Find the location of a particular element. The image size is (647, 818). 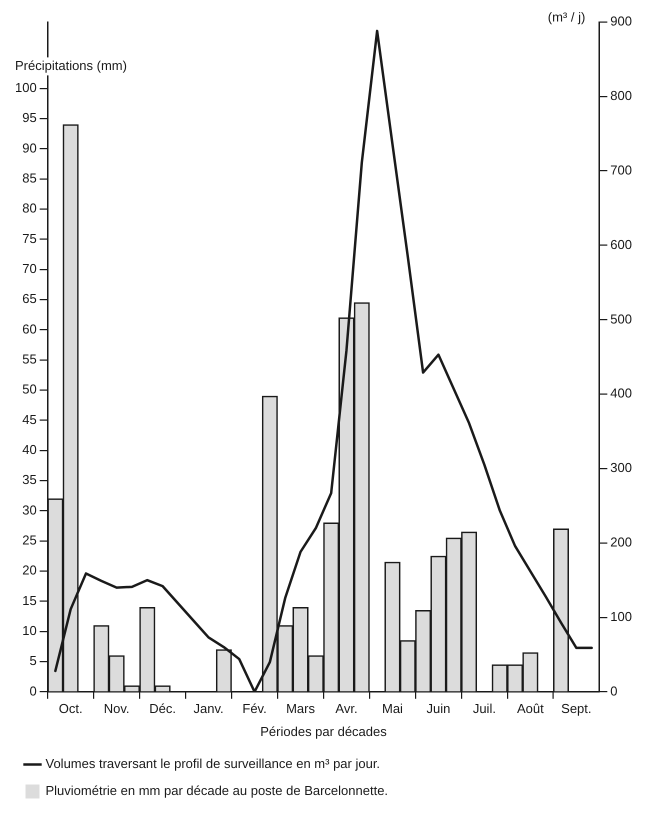

y2-tick-label: 100 is located at coordinates (621, 616).